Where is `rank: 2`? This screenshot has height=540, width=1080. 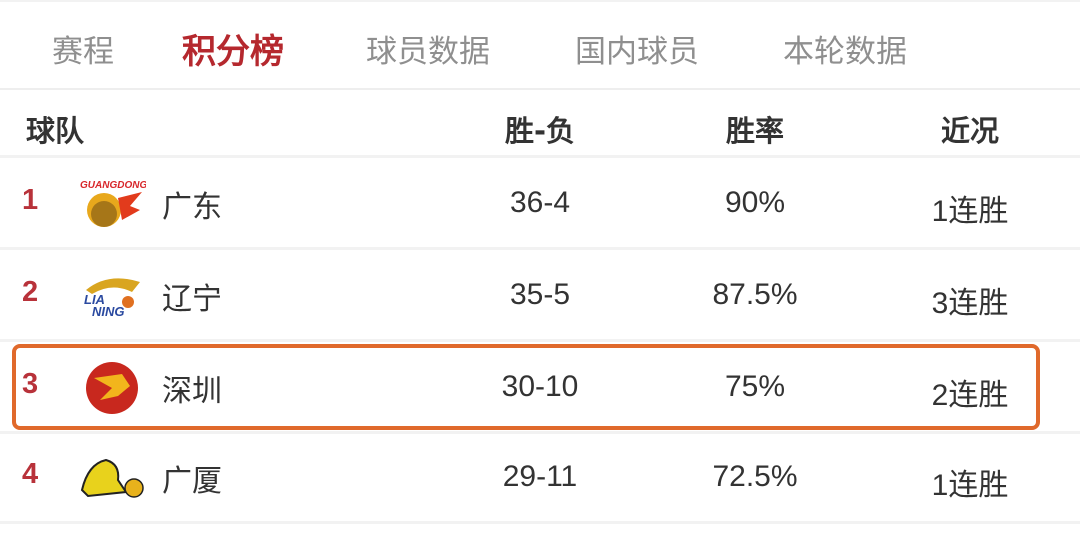 rank: 2 is located at coordinates (30, 292).